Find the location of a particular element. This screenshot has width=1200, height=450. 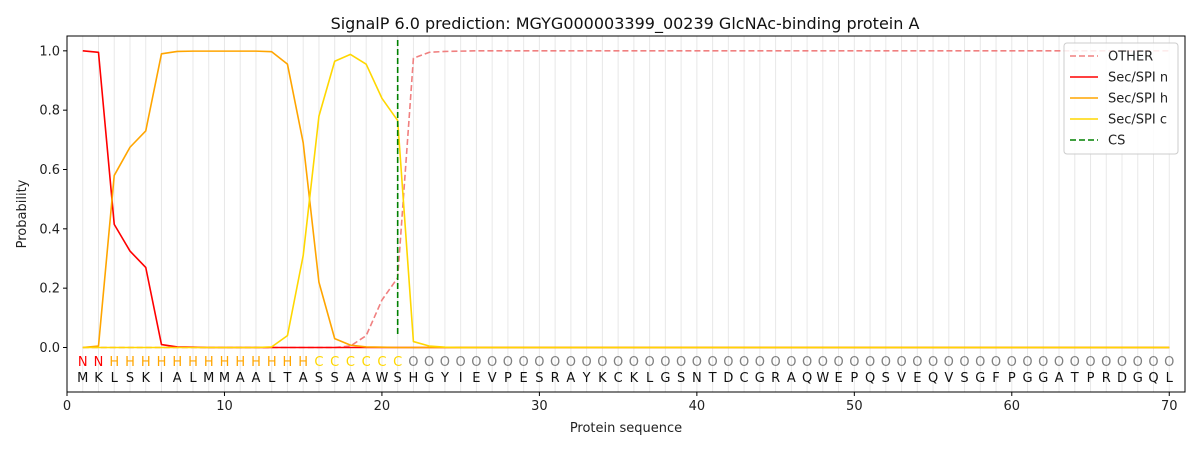

x-tick-label: 30 is located at coordinates (539, 406).